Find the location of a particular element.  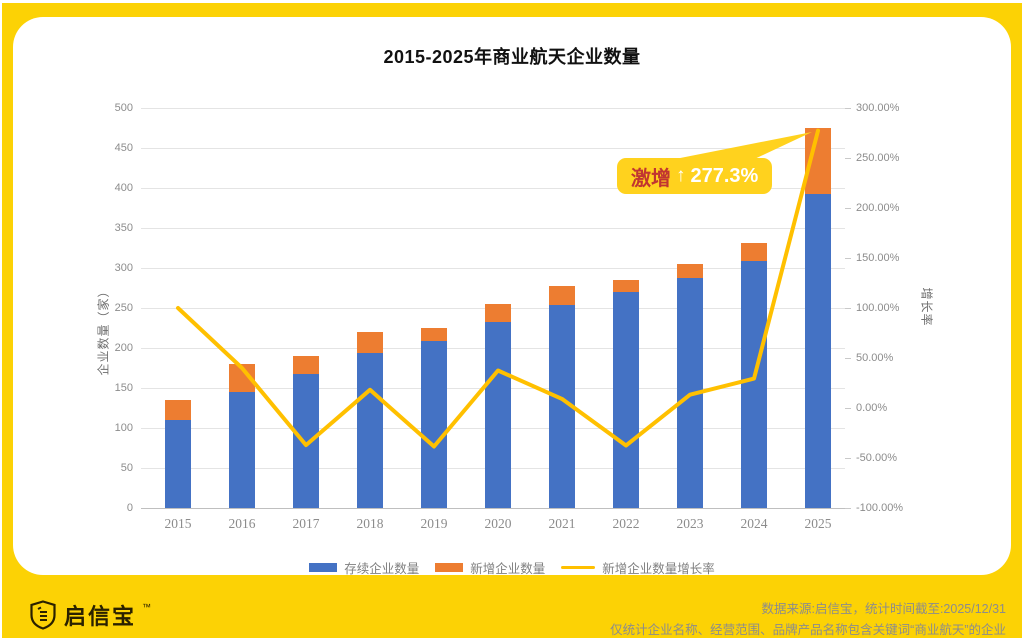

x-axis-label-2015: 2015 is located at coordinates (178, 523).